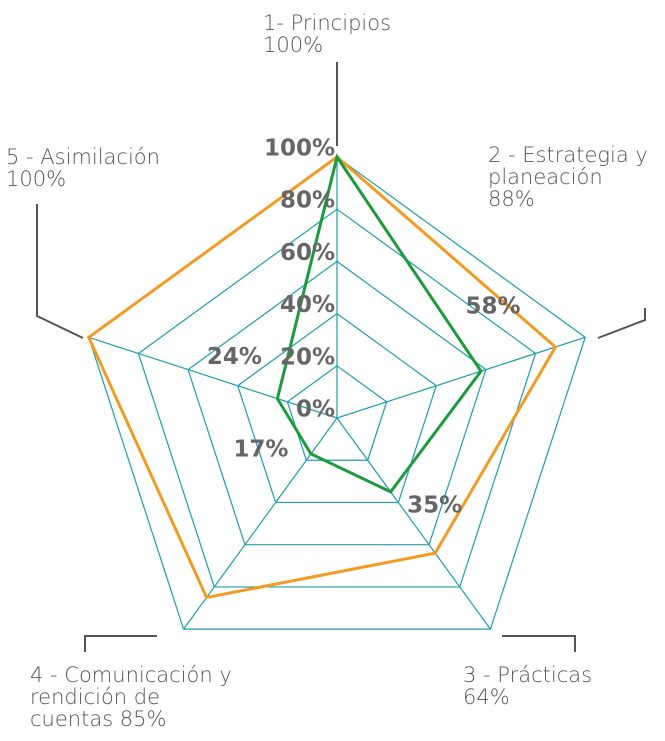 The width and height of the screenshot is (665, 741). What do you see at coordinates (307, 305) in the screenshot?
I see `r-tick-label: 40%` at bounding box center [307, 305].